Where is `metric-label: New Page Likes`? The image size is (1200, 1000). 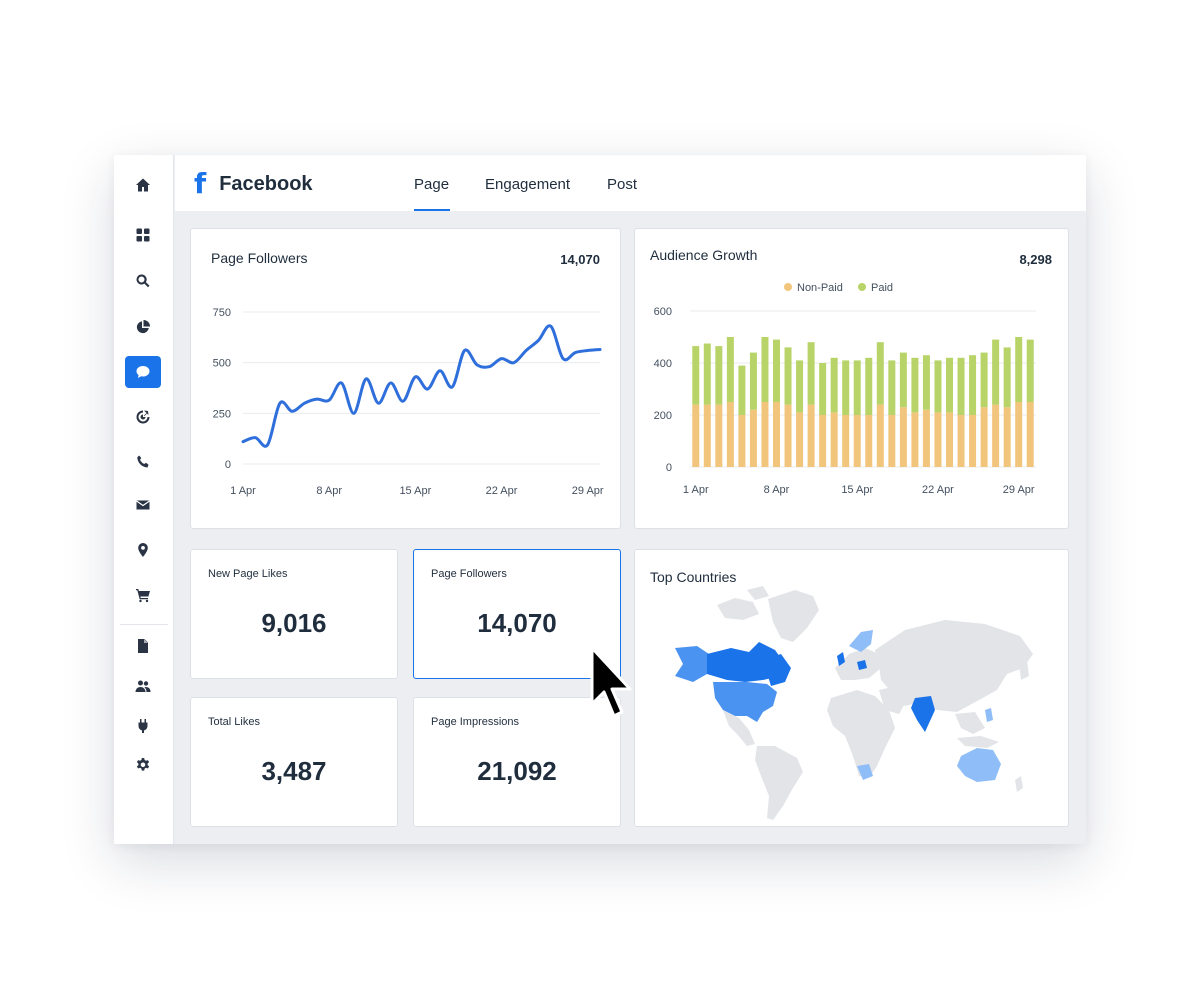
metric-label: New Page Likes is located at coordinates (248, 574).